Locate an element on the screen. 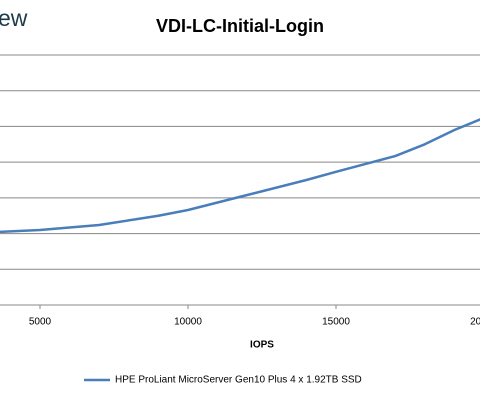 The image size is (480, 401). x-tick-label: 5000 is located at coordinates (40, 322).